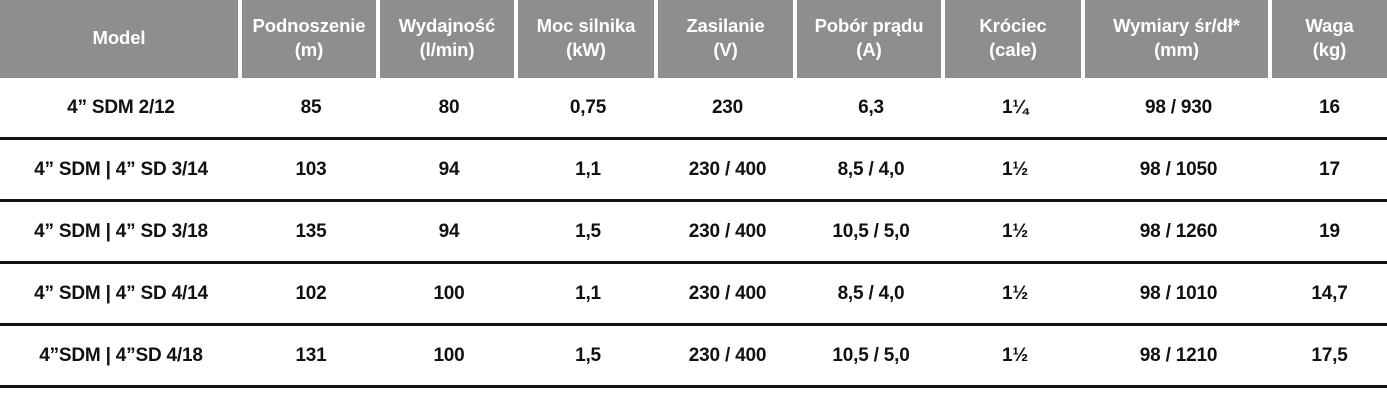  What do you see at coordinates (1178, 169) in the screenshot?
I see `cell-dimensions: 98 / 1050` at bounding box center [1178, 169].